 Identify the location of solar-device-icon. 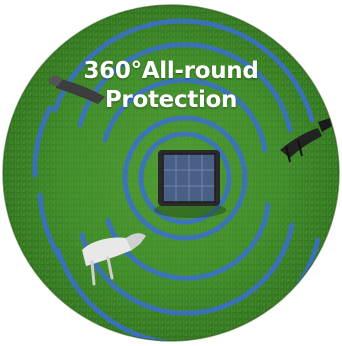
(190, 184).